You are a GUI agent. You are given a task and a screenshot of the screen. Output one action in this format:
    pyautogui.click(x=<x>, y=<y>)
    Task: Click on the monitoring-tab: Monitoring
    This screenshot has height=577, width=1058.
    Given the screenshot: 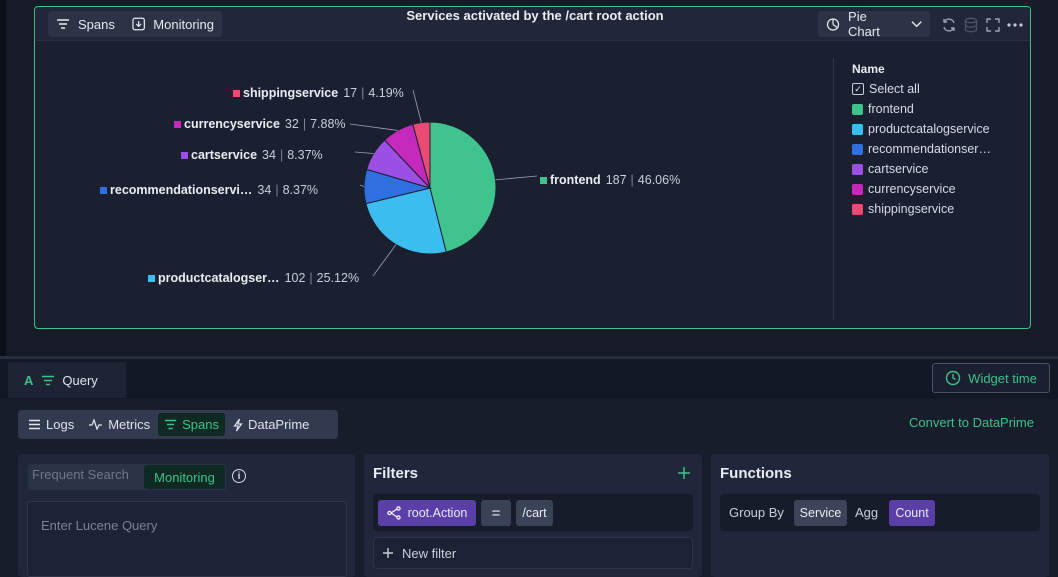 What is the action you would take?
    pyautogui.click(x=184, y=477)
    